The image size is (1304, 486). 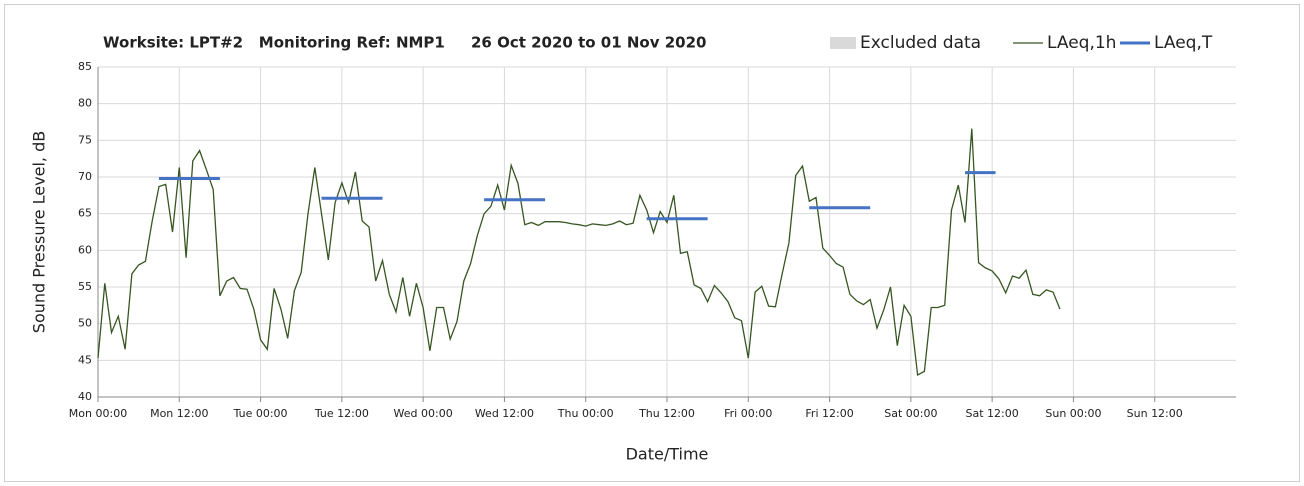 What do you see at coordinates (992, 413) in the screenshot?
I see `x-tick-label: Sat 12:00` at bounding box center [992, 413].